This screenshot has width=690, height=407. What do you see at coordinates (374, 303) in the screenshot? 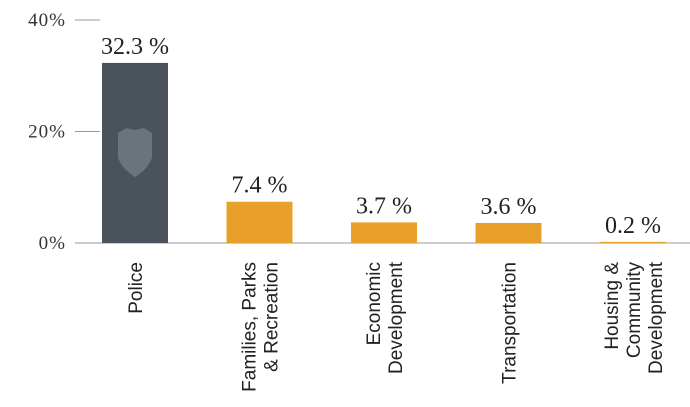
I see `x-tick-label: Economic` at bounding box center [374, 303].